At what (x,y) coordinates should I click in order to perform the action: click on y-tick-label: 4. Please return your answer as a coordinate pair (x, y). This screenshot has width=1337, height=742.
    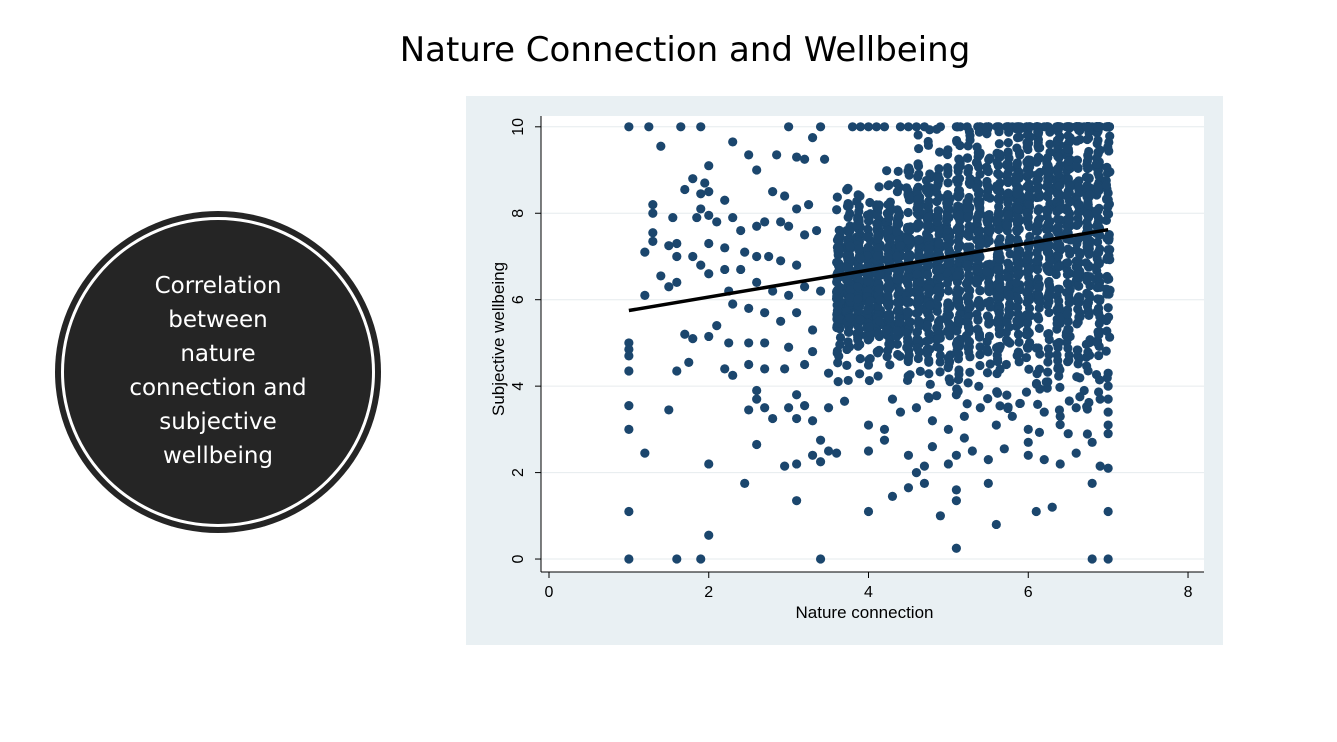
    Looking at the image, I should click on (518, 386).